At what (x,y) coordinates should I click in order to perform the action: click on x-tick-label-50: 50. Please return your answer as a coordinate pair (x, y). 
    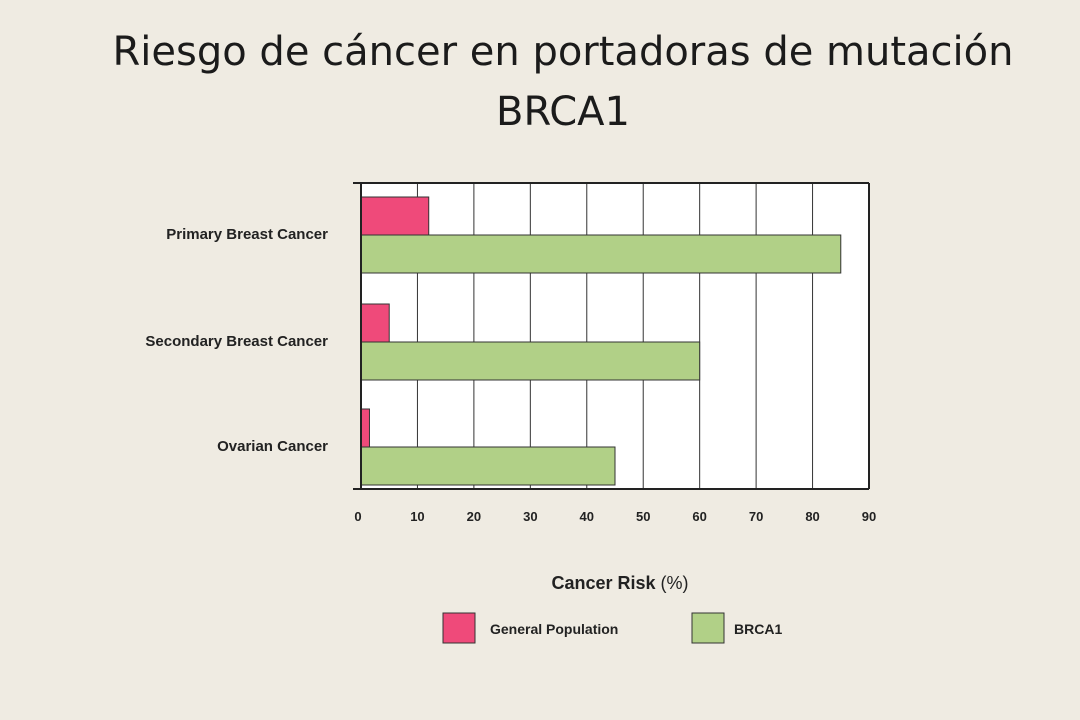
    Looking at the image, I should click on (643, 516).